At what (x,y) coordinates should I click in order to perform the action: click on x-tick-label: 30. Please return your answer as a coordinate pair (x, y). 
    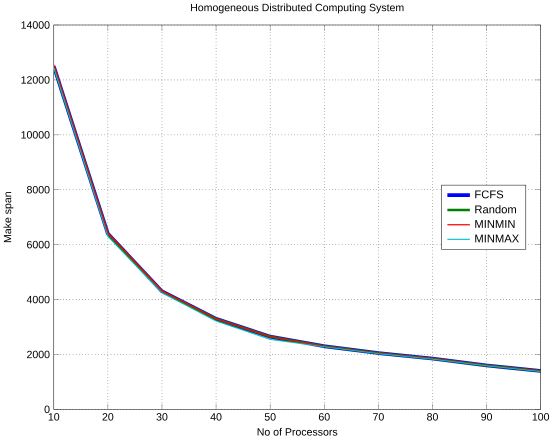
    Looking at the image, I should click on (162, 417).